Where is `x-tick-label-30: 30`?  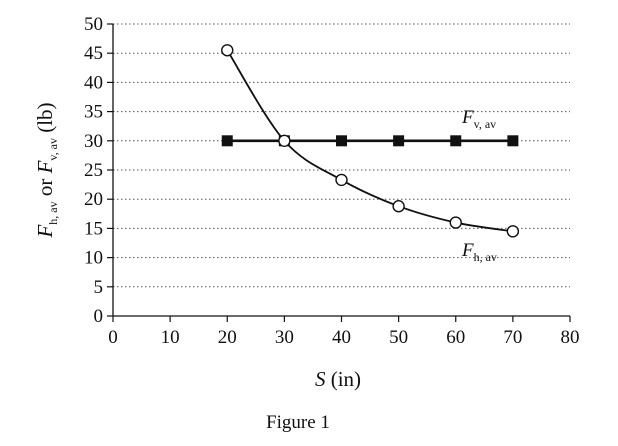
x-tick-label-30: 30 is located at coordinates (284, 337).